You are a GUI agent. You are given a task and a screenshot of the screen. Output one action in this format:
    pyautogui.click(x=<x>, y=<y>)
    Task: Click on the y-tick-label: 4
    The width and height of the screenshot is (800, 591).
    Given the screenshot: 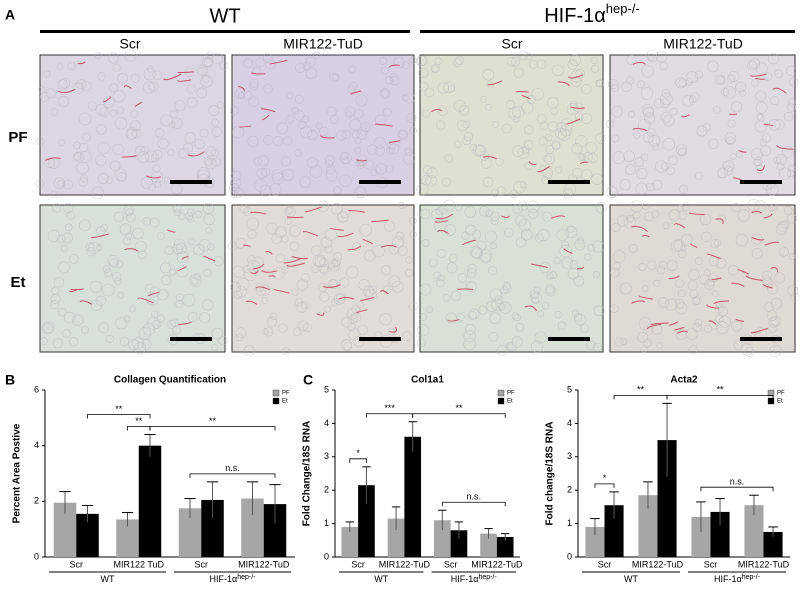 What is the action you would take?
    pyautogui.click(x=569, y=423)
    